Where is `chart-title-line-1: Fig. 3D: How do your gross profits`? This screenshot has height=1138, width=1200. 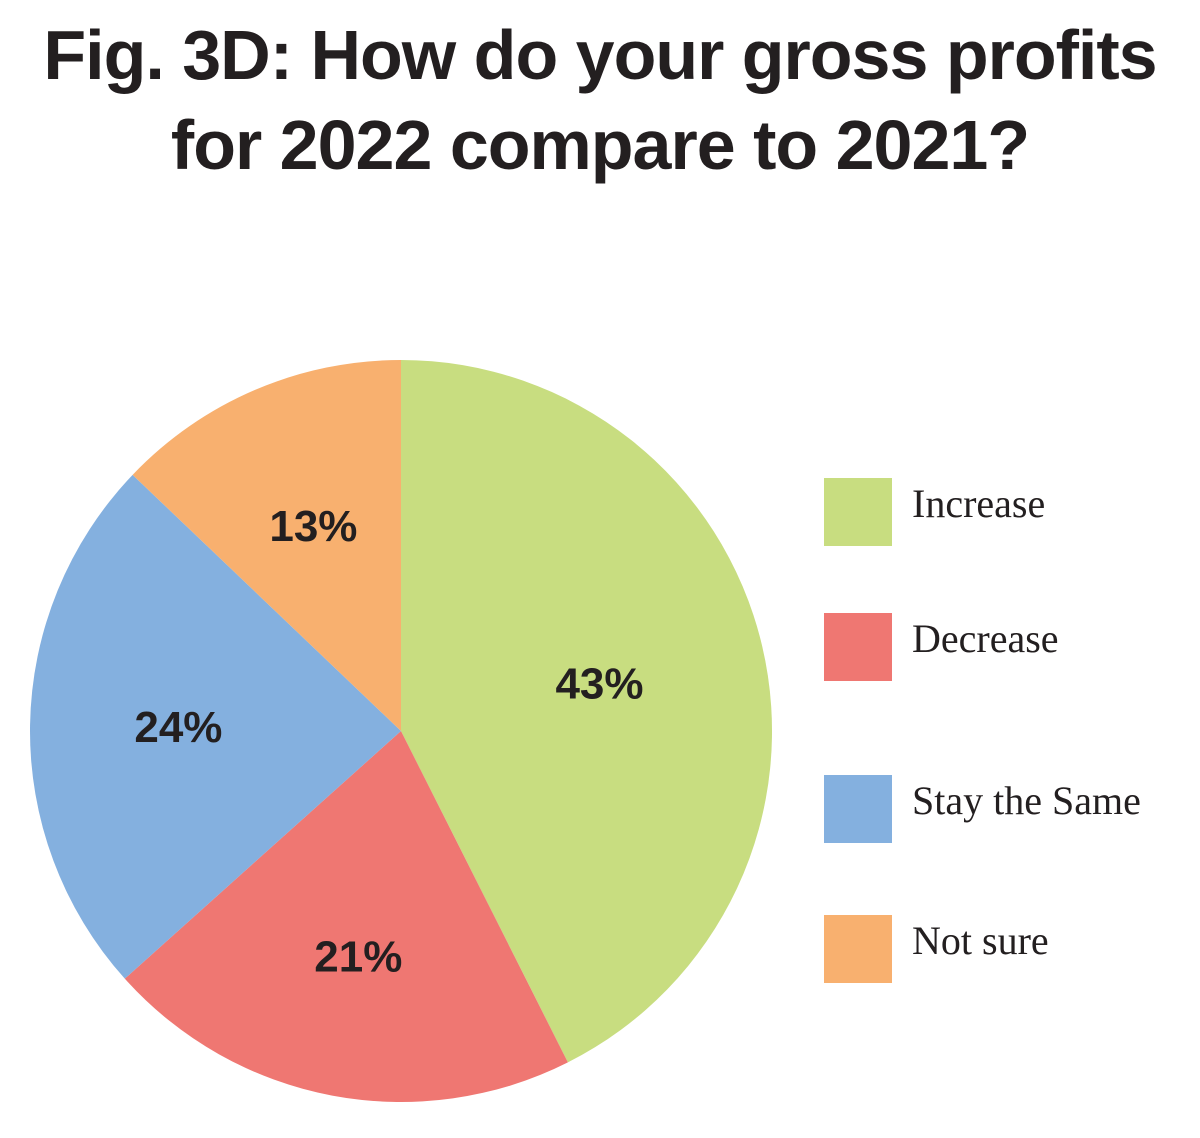 chart-title-line-1: Fig. 3D: How do your gross profits is located at coordinates (600, 55).